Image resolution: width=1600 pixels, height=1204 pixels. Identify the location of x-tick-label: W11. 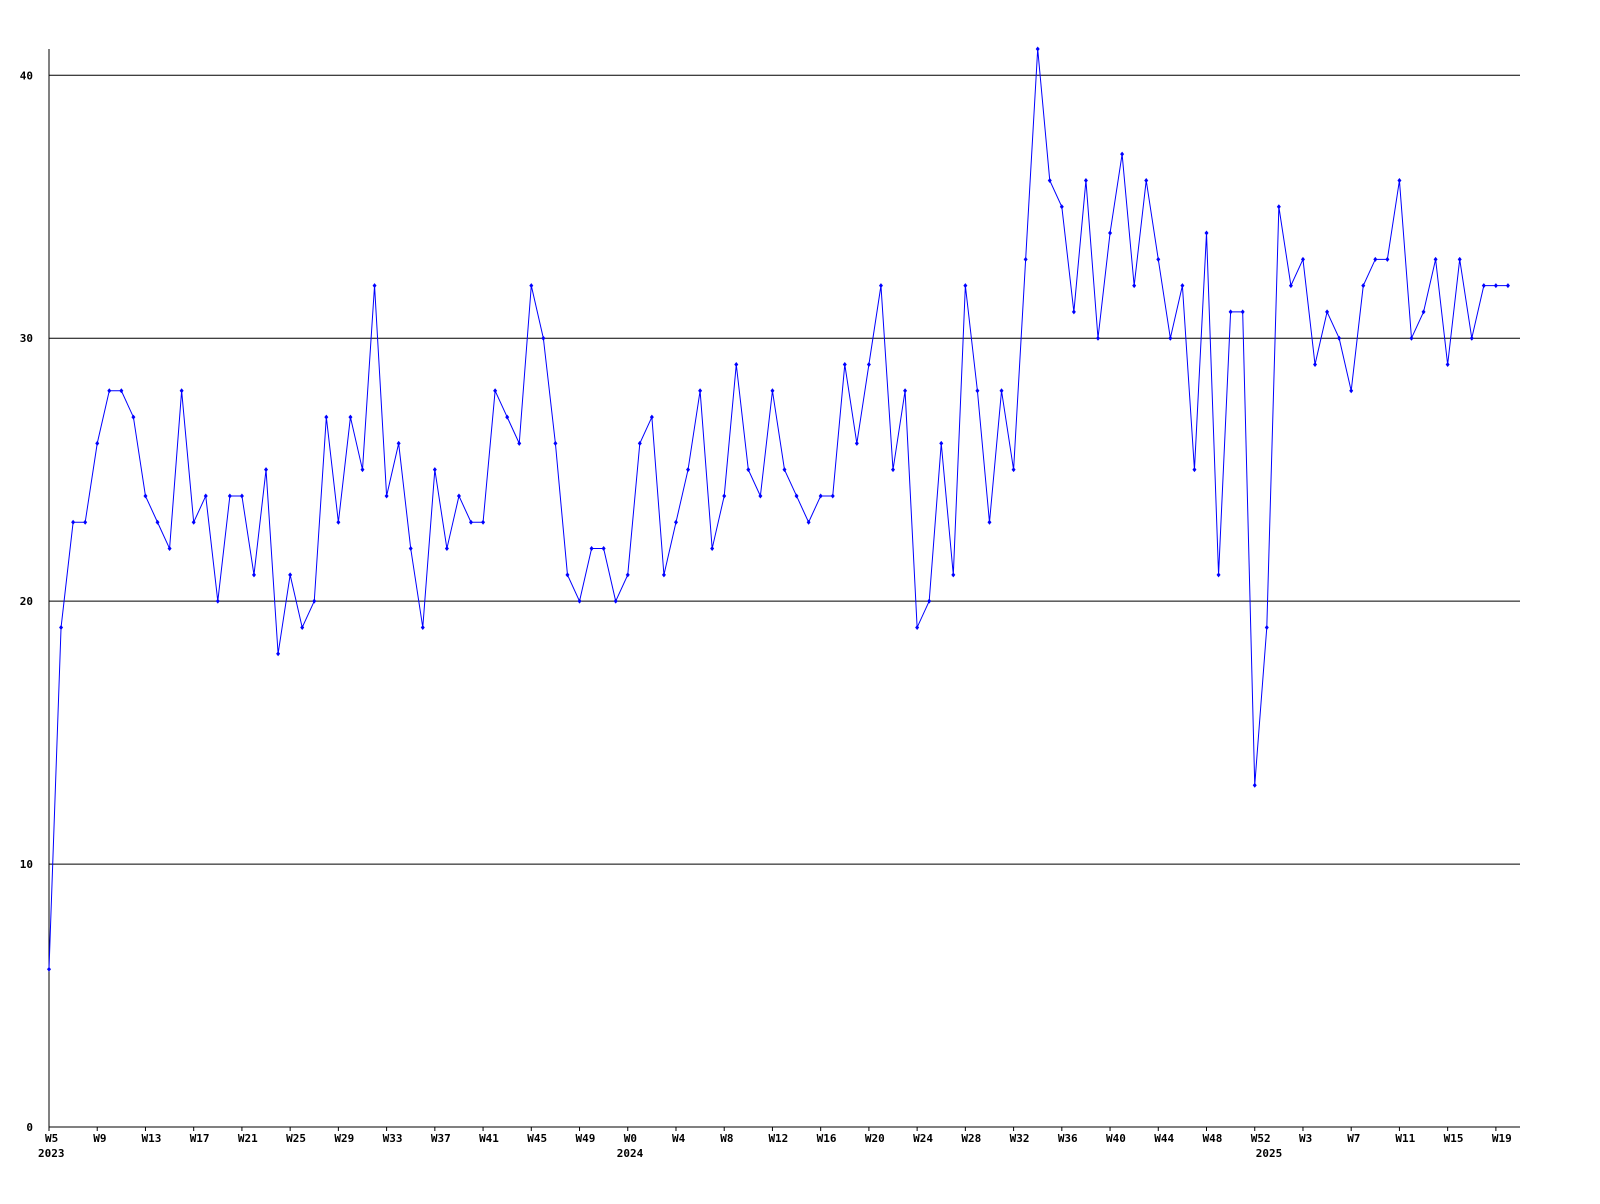
(1405, 1138).